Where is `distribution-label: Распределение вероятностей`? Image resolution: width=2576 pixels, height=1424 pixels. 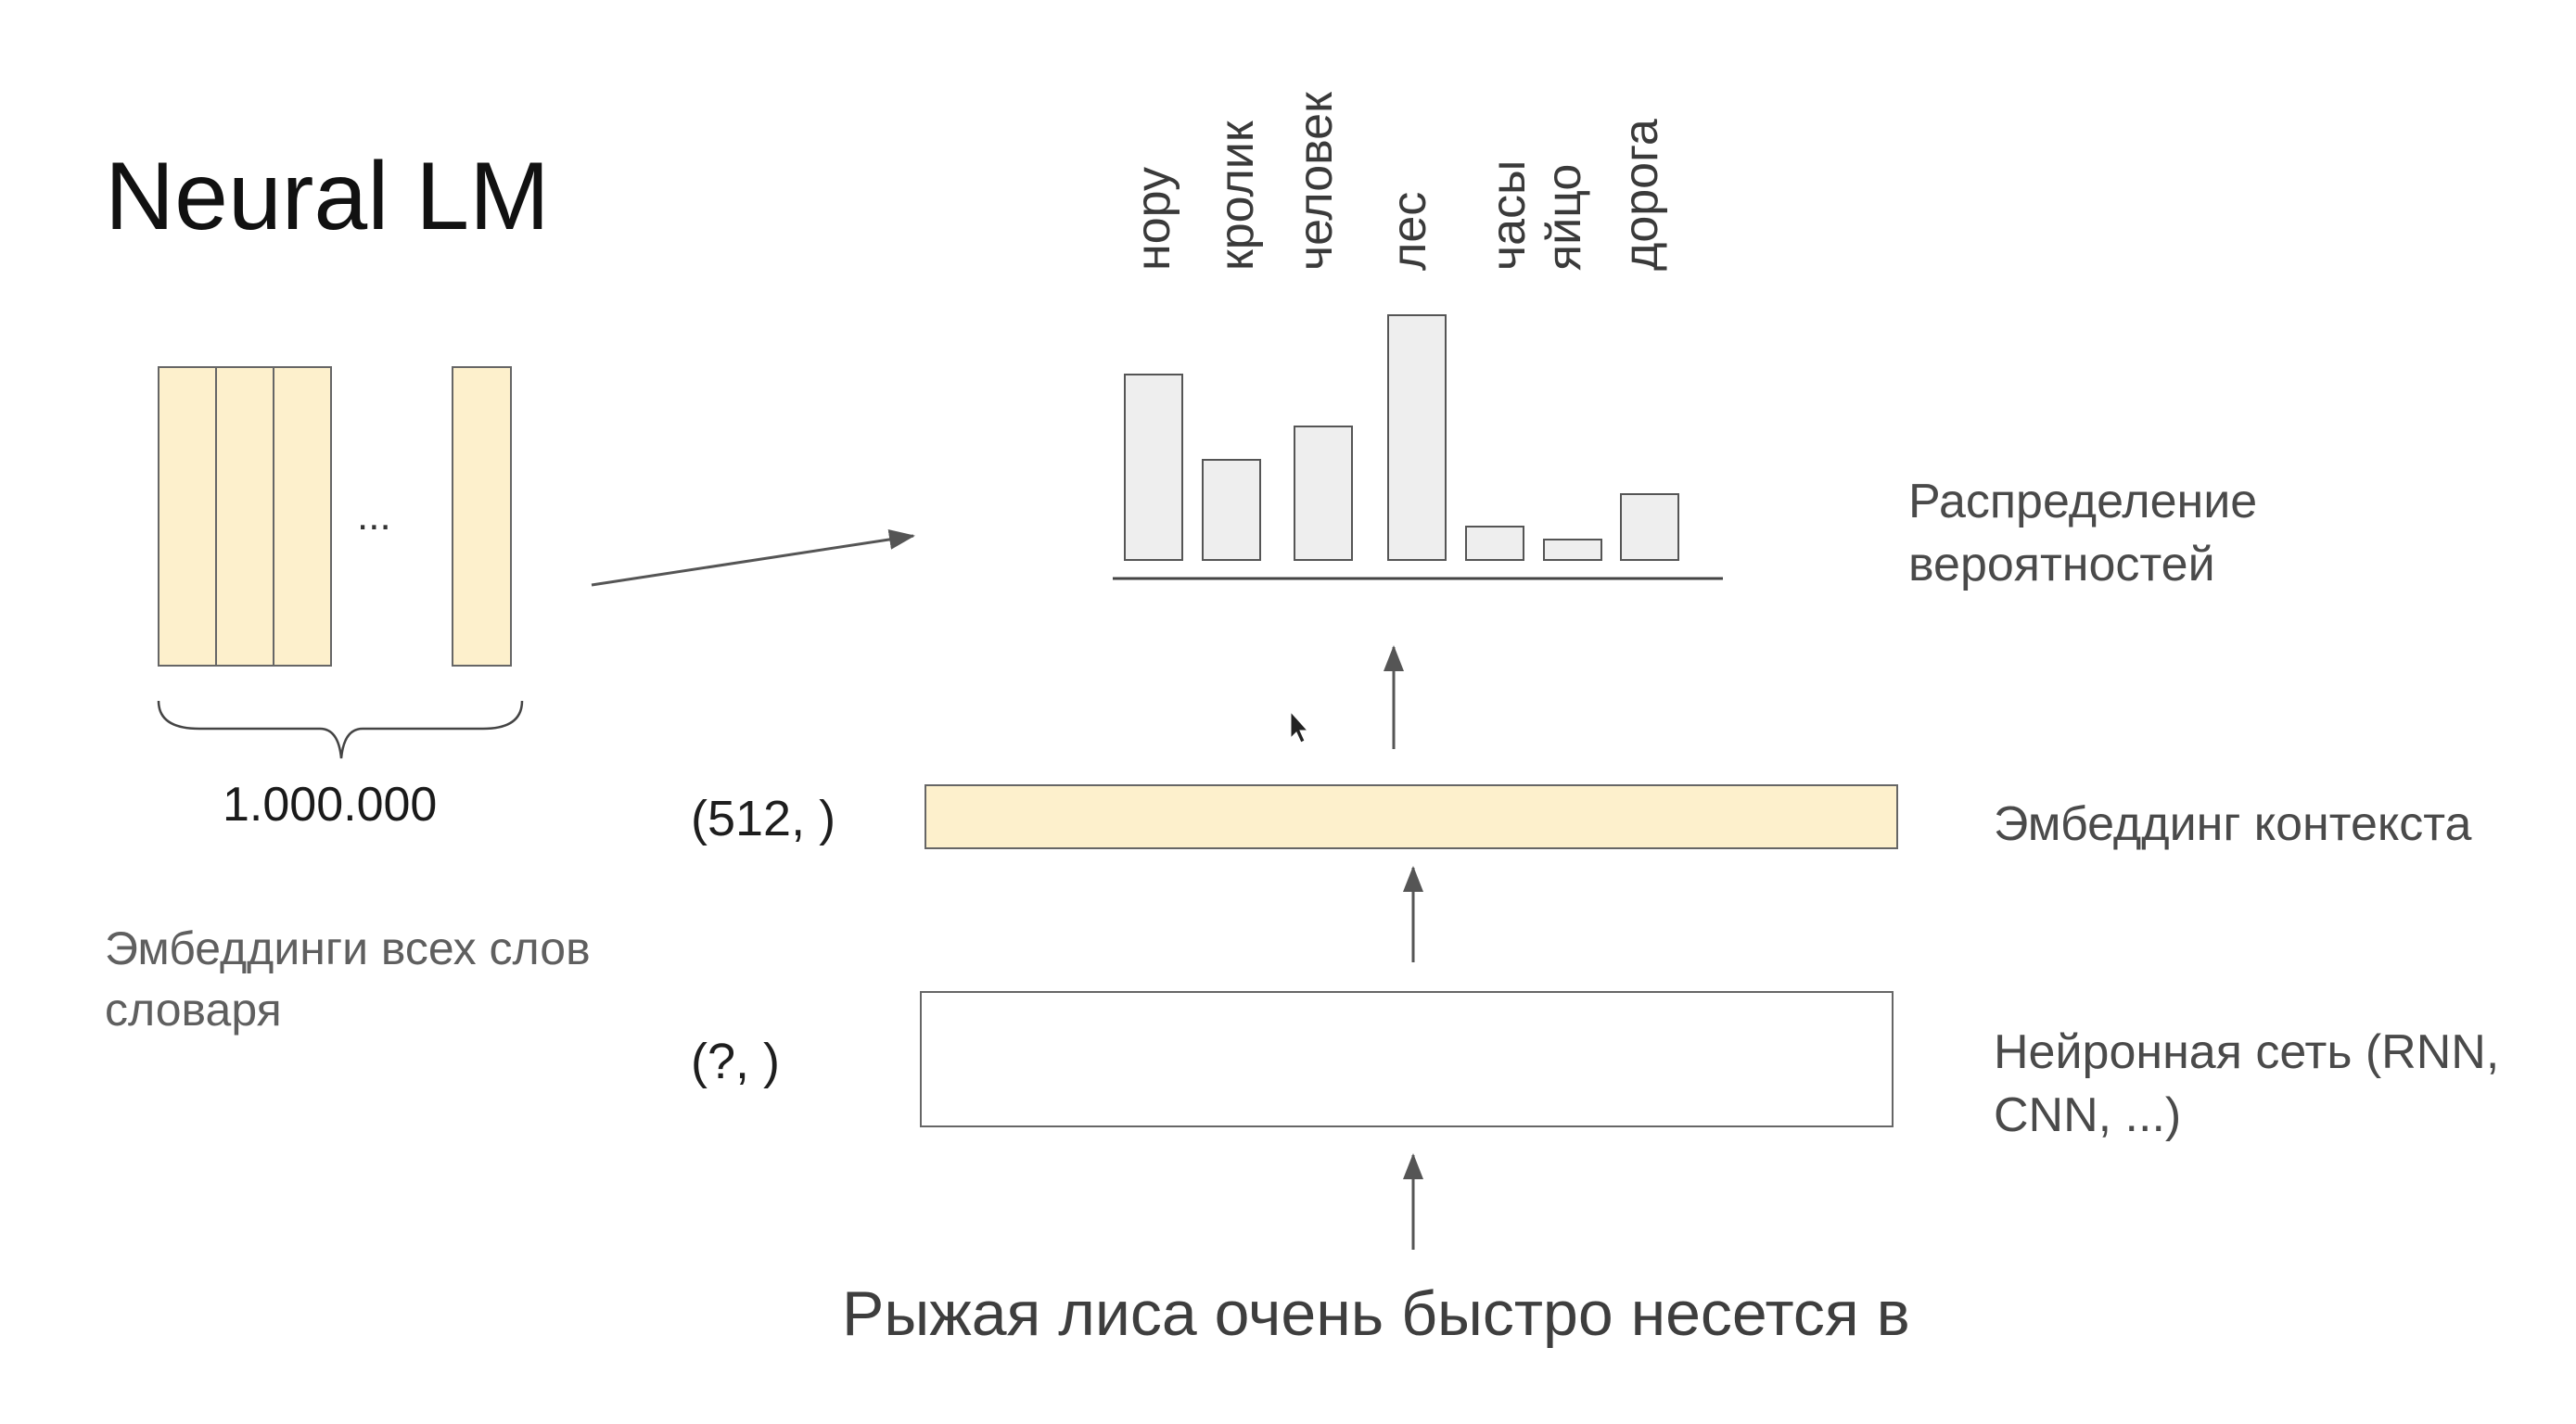 distribution-label: Распределение вероятностей is located at coordinates (2083, 533).